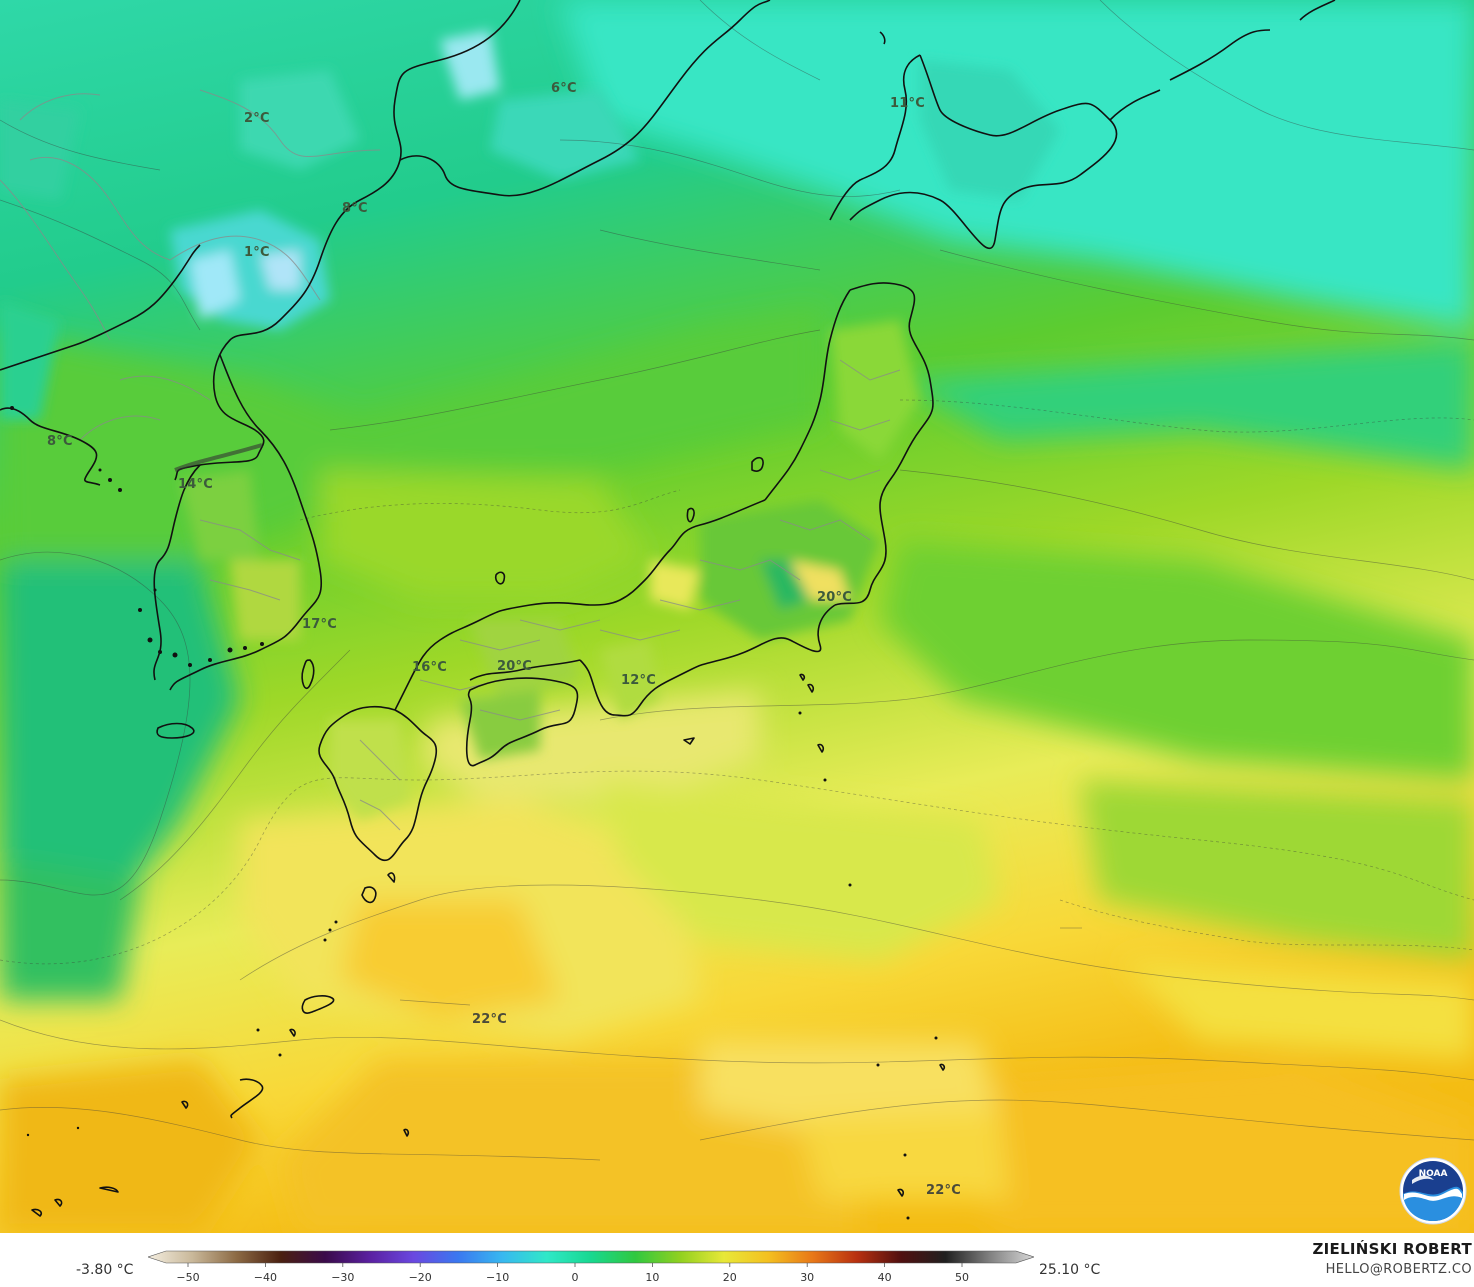 The image size is (1474, 1287). What do you see at coordinates (834, 597) in the screenshot?
I see `temp-label-20c-tokyo: 20°C` at bounding box center [834, 597].